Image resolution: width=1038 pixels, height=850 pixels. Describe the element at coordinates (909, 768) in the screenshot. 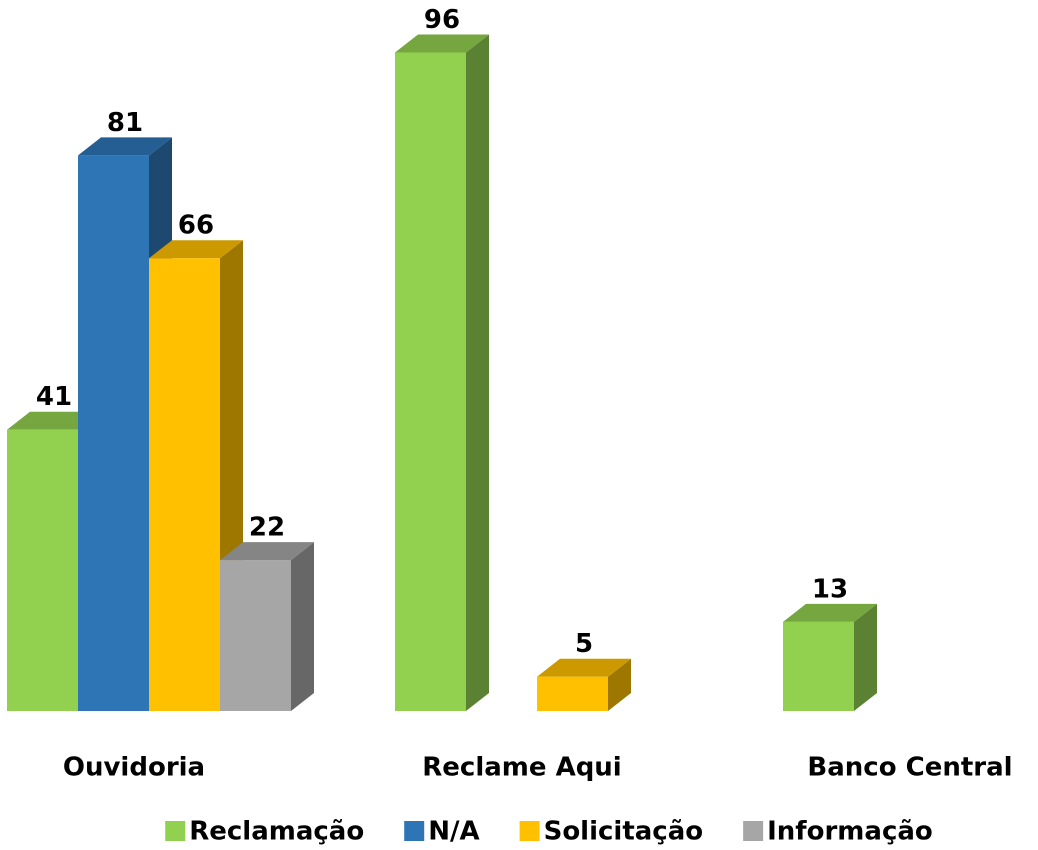

I see `x-tick-label: Banco Central` at that location.